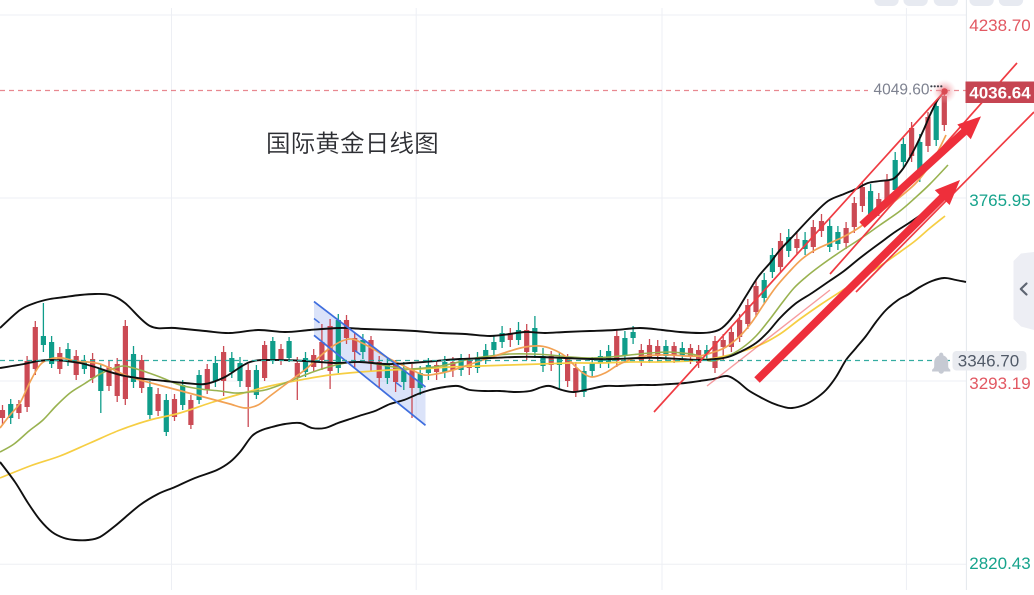 The width and height of the screenshot is (1034, 595). I want to click on svg-text: 4036.64, so click(1000, 93).